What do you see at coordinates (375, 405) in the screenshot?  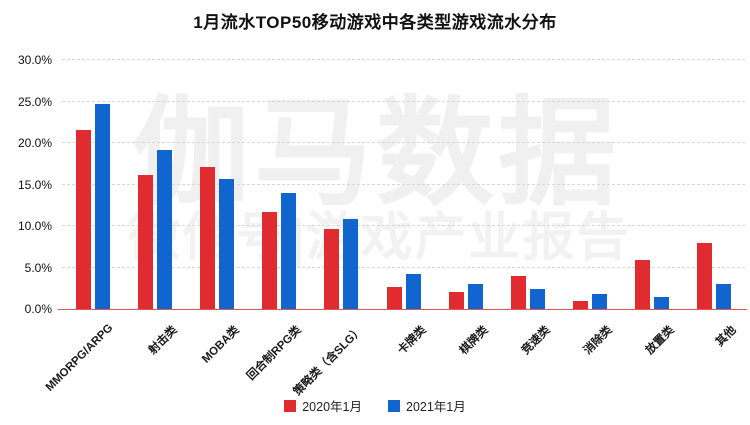 I see `legend: 2020年1月 2021年1月` at bounding box center [375, 405].